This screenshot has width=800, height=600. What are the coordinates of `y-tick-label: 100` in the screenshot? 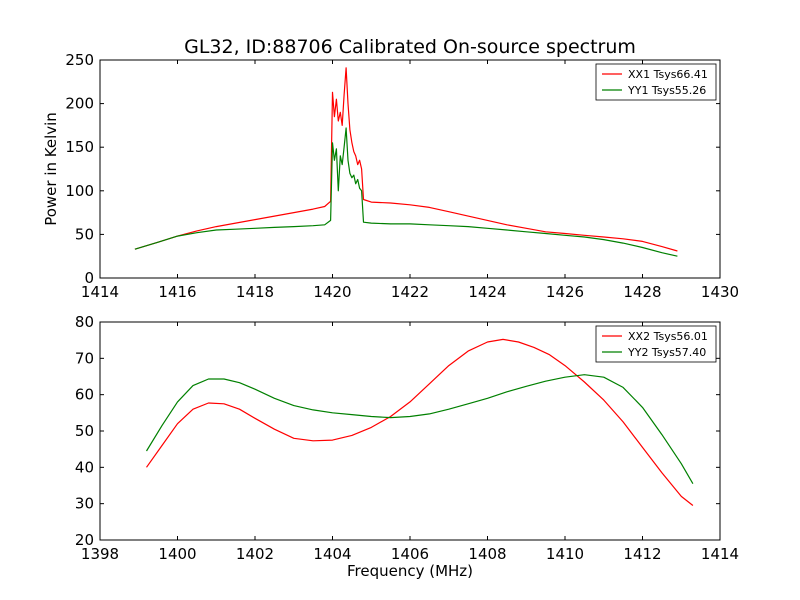 It's located at (79, 191).